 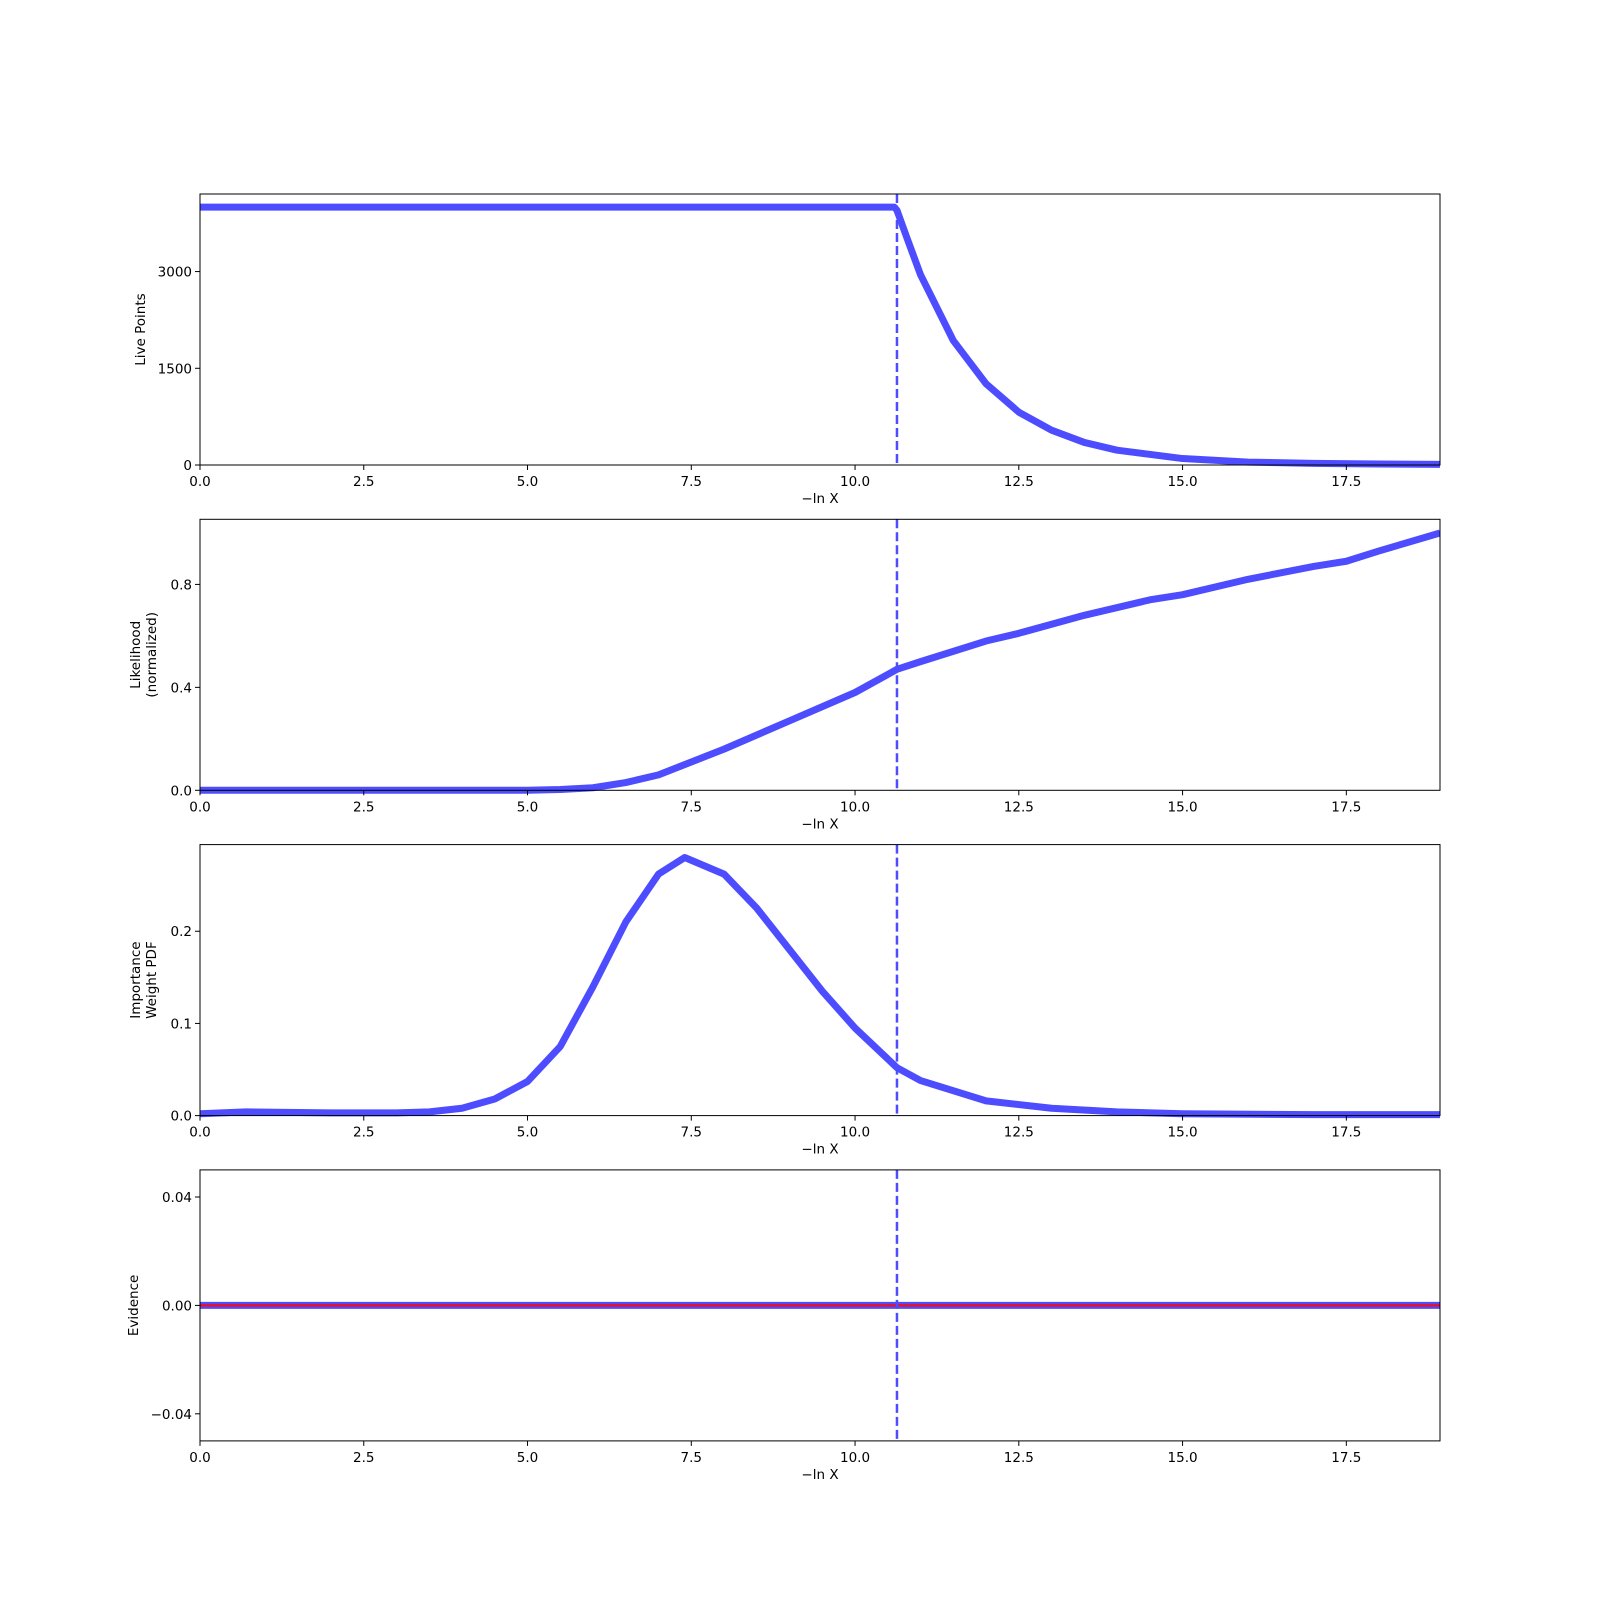 What do you see at coordinates (181, 1024) in the screenshot?
I see `y-tick-label: 0.1` at bounding box center [181, 1024].